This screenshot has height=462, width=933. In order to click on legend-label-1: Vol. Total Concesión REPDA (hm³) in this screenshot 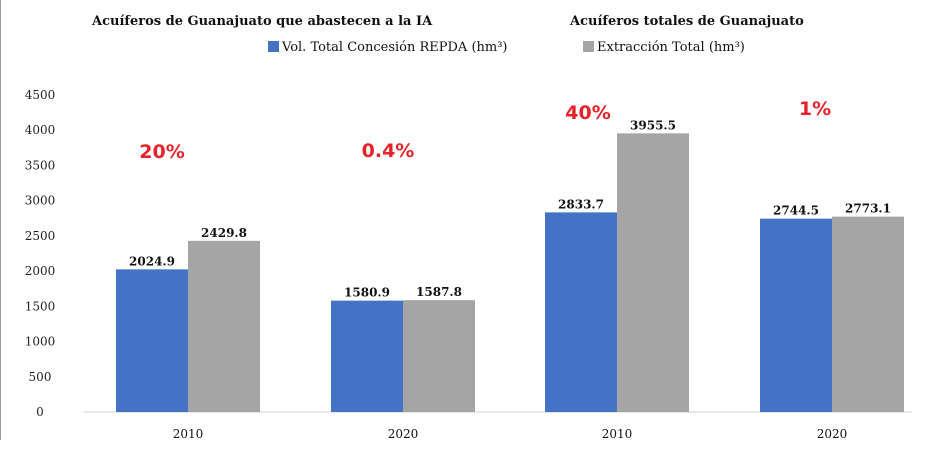, I will do `click(394, 47)`.